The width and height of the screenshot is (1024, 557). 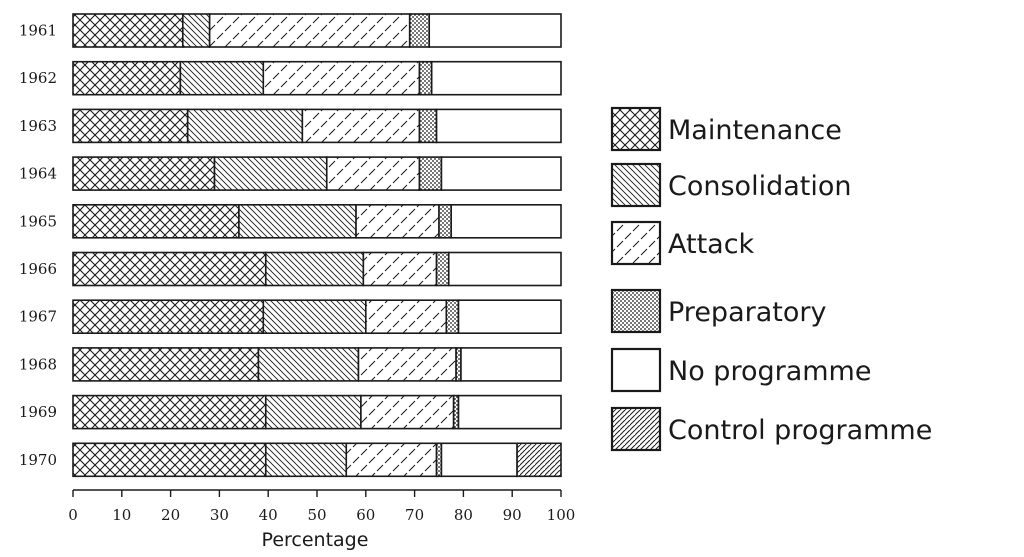 I want to click on bar-segment-1963-consolidation, so click(x=245, y=126).